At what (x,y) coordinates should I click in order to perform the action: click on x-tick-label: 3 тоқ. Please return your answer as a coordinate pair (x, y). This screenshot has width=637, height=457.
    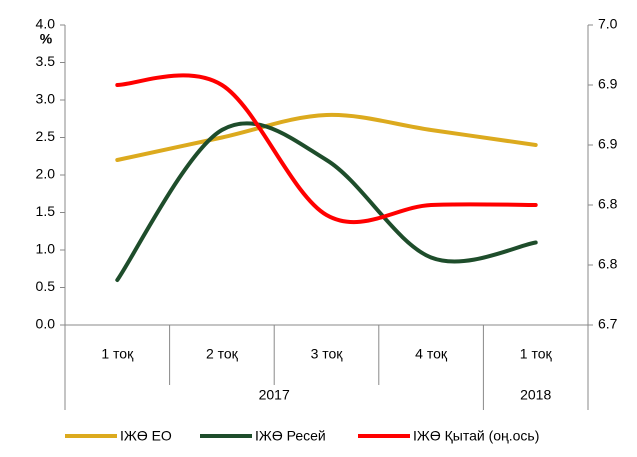
    Looking at the image, I should click on (327, 354).